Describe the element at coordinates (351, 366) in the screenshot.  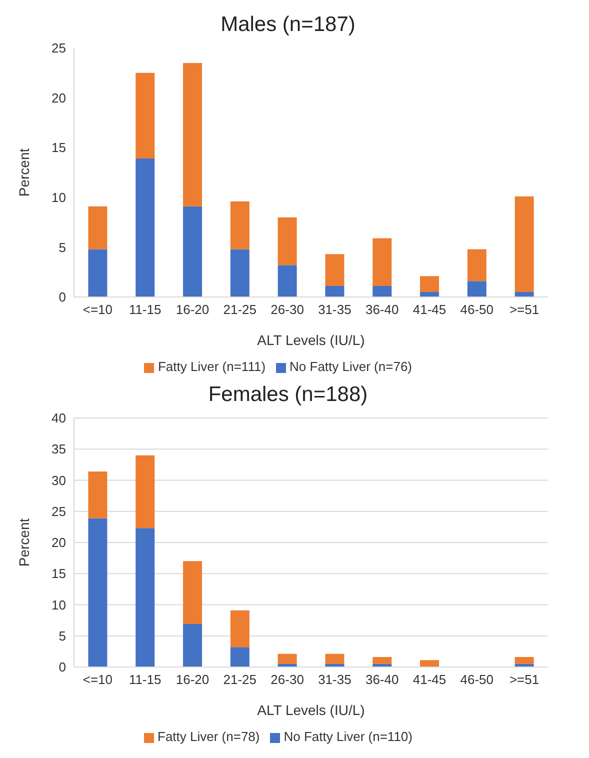
I see `legend-label: No Fatty Liver (n=76)` at that location.